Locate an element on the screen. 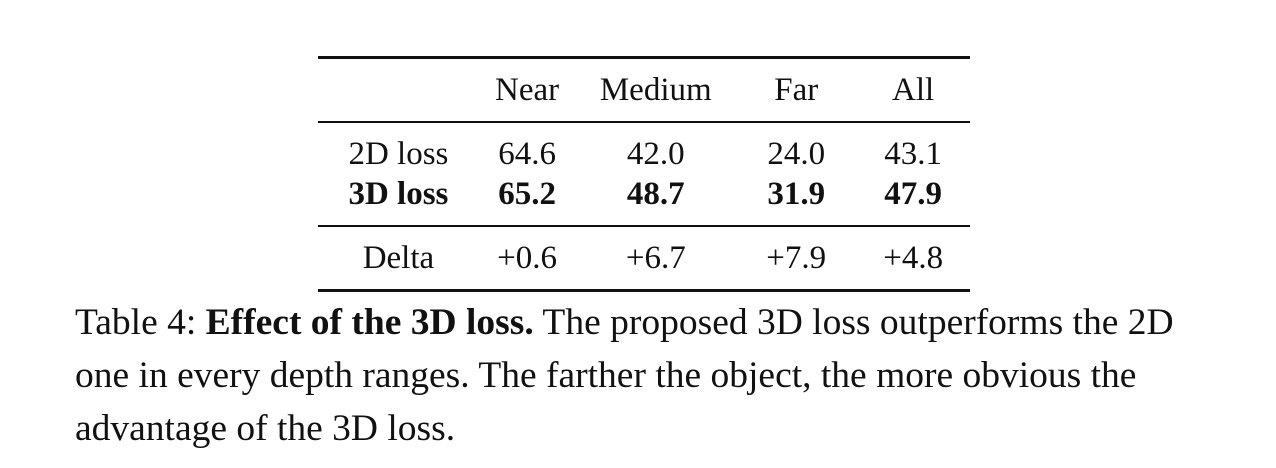 The width and height of the screenshot is (1276, 468). row-label: 2D loss is located at coordinates (398, 154).